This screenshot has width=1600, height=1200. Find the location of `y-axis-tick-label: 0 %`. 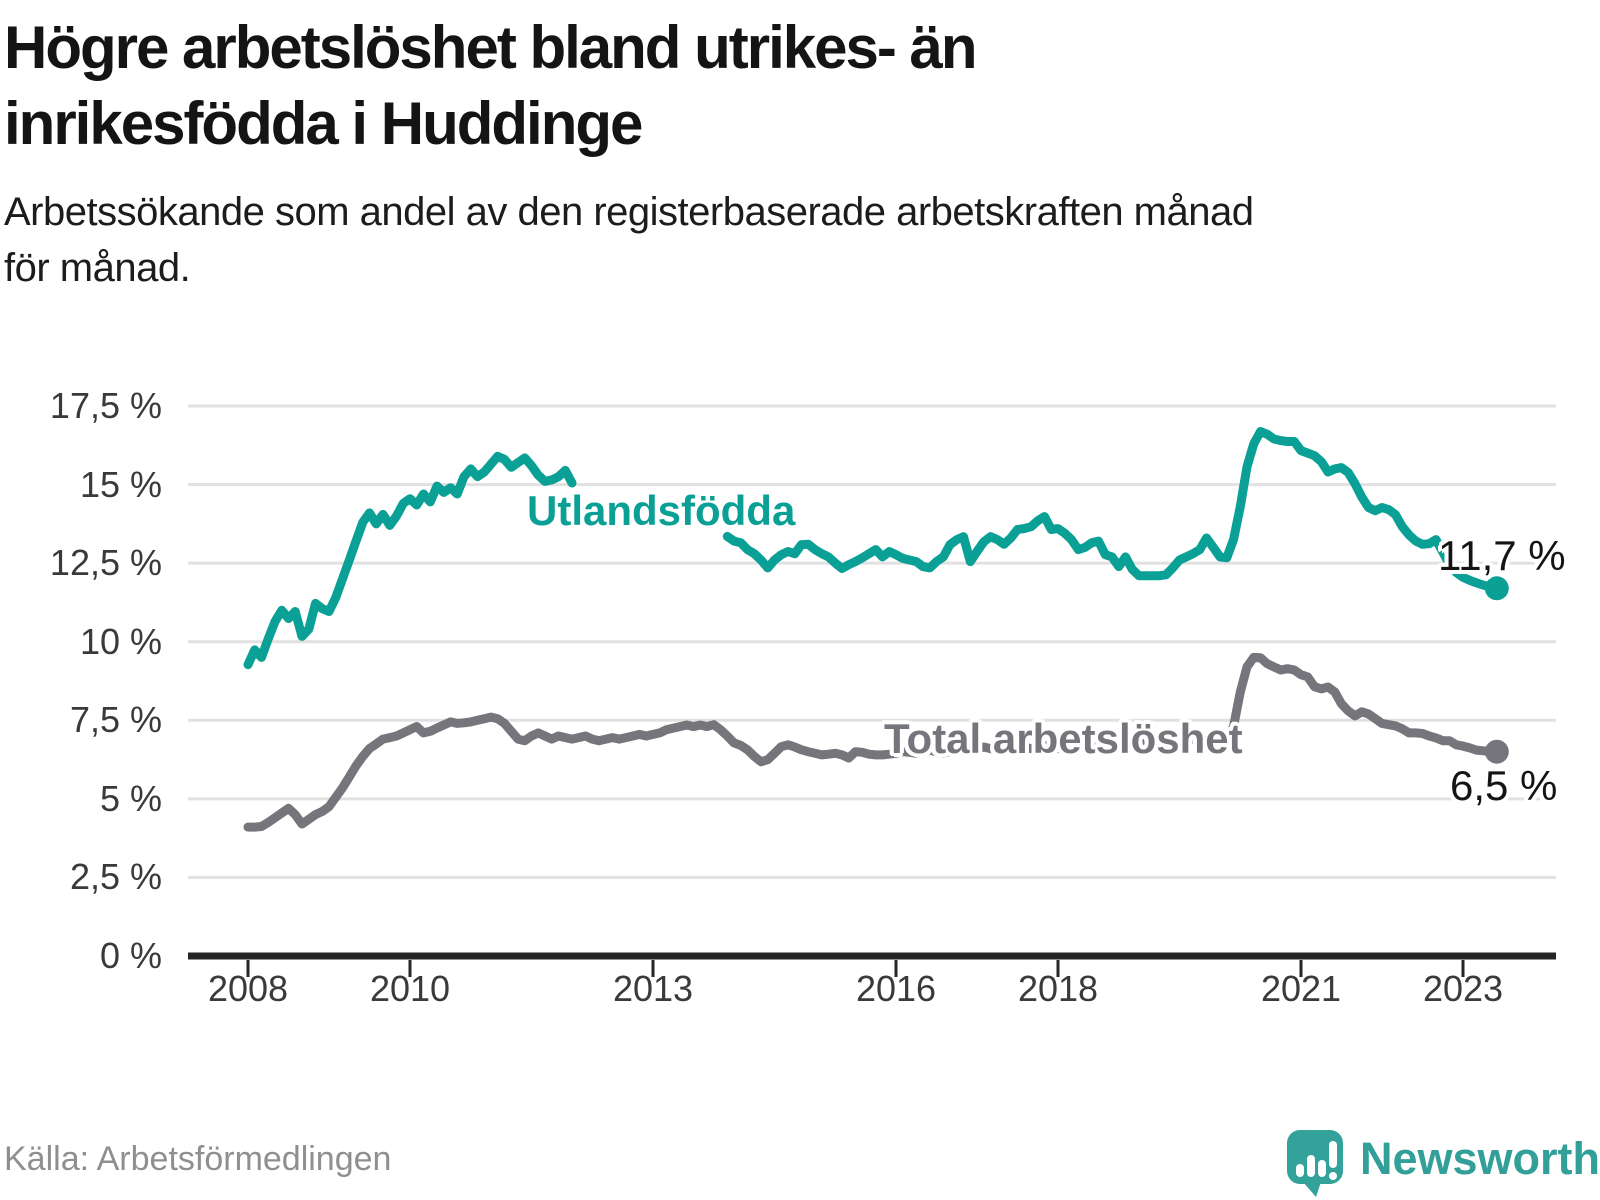

y-axis-tick-label: 0 % is located at coordinates (130, 955).